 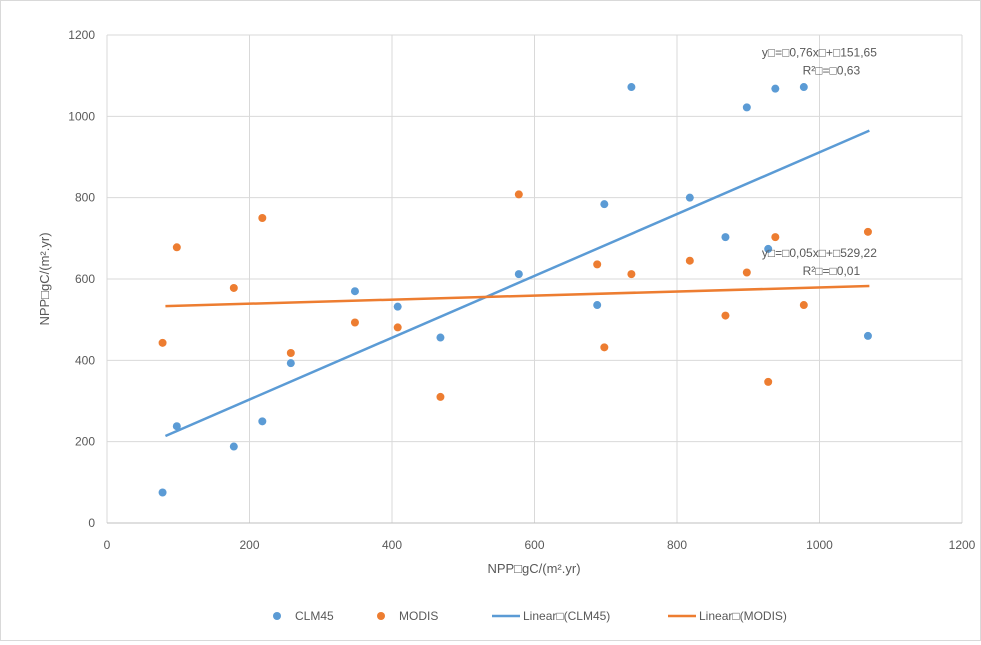 I want to click on x-tick-label: 400, so click(x=392, y=545).